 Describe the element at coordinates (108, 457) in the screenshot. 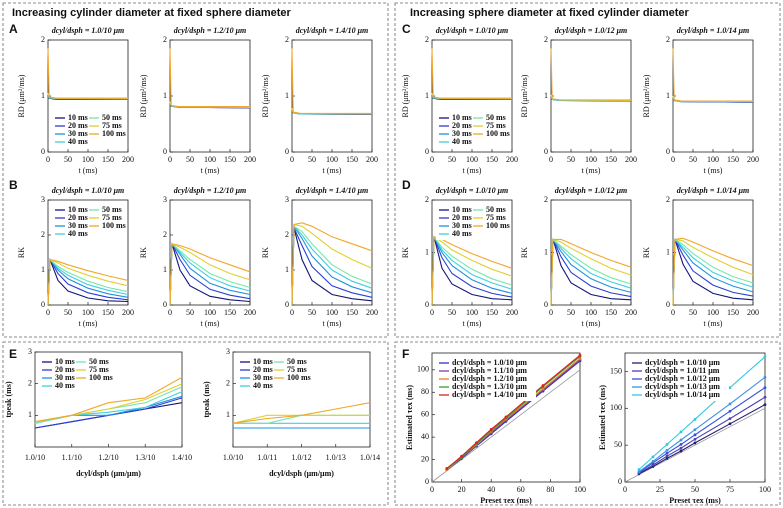

I see `x-tick-label: 1.2/10` at that location.